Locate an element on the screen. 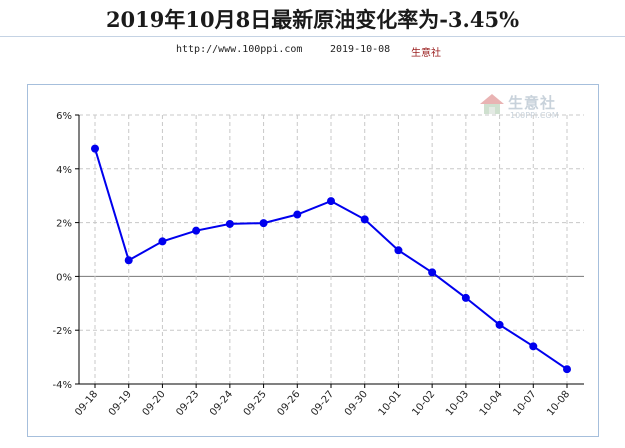  watermark-name: 生意社 is located at coordinates (532, 103).